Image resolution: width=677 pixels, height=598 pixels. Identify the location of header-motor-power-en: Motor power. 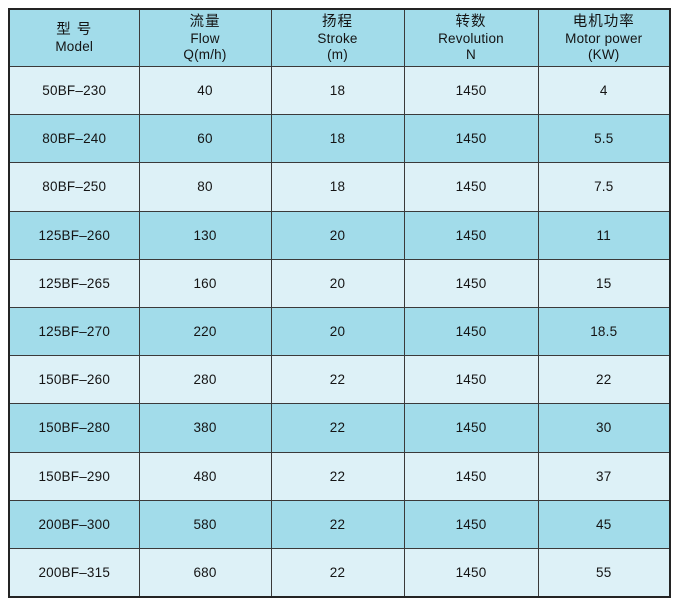
(604, 38).